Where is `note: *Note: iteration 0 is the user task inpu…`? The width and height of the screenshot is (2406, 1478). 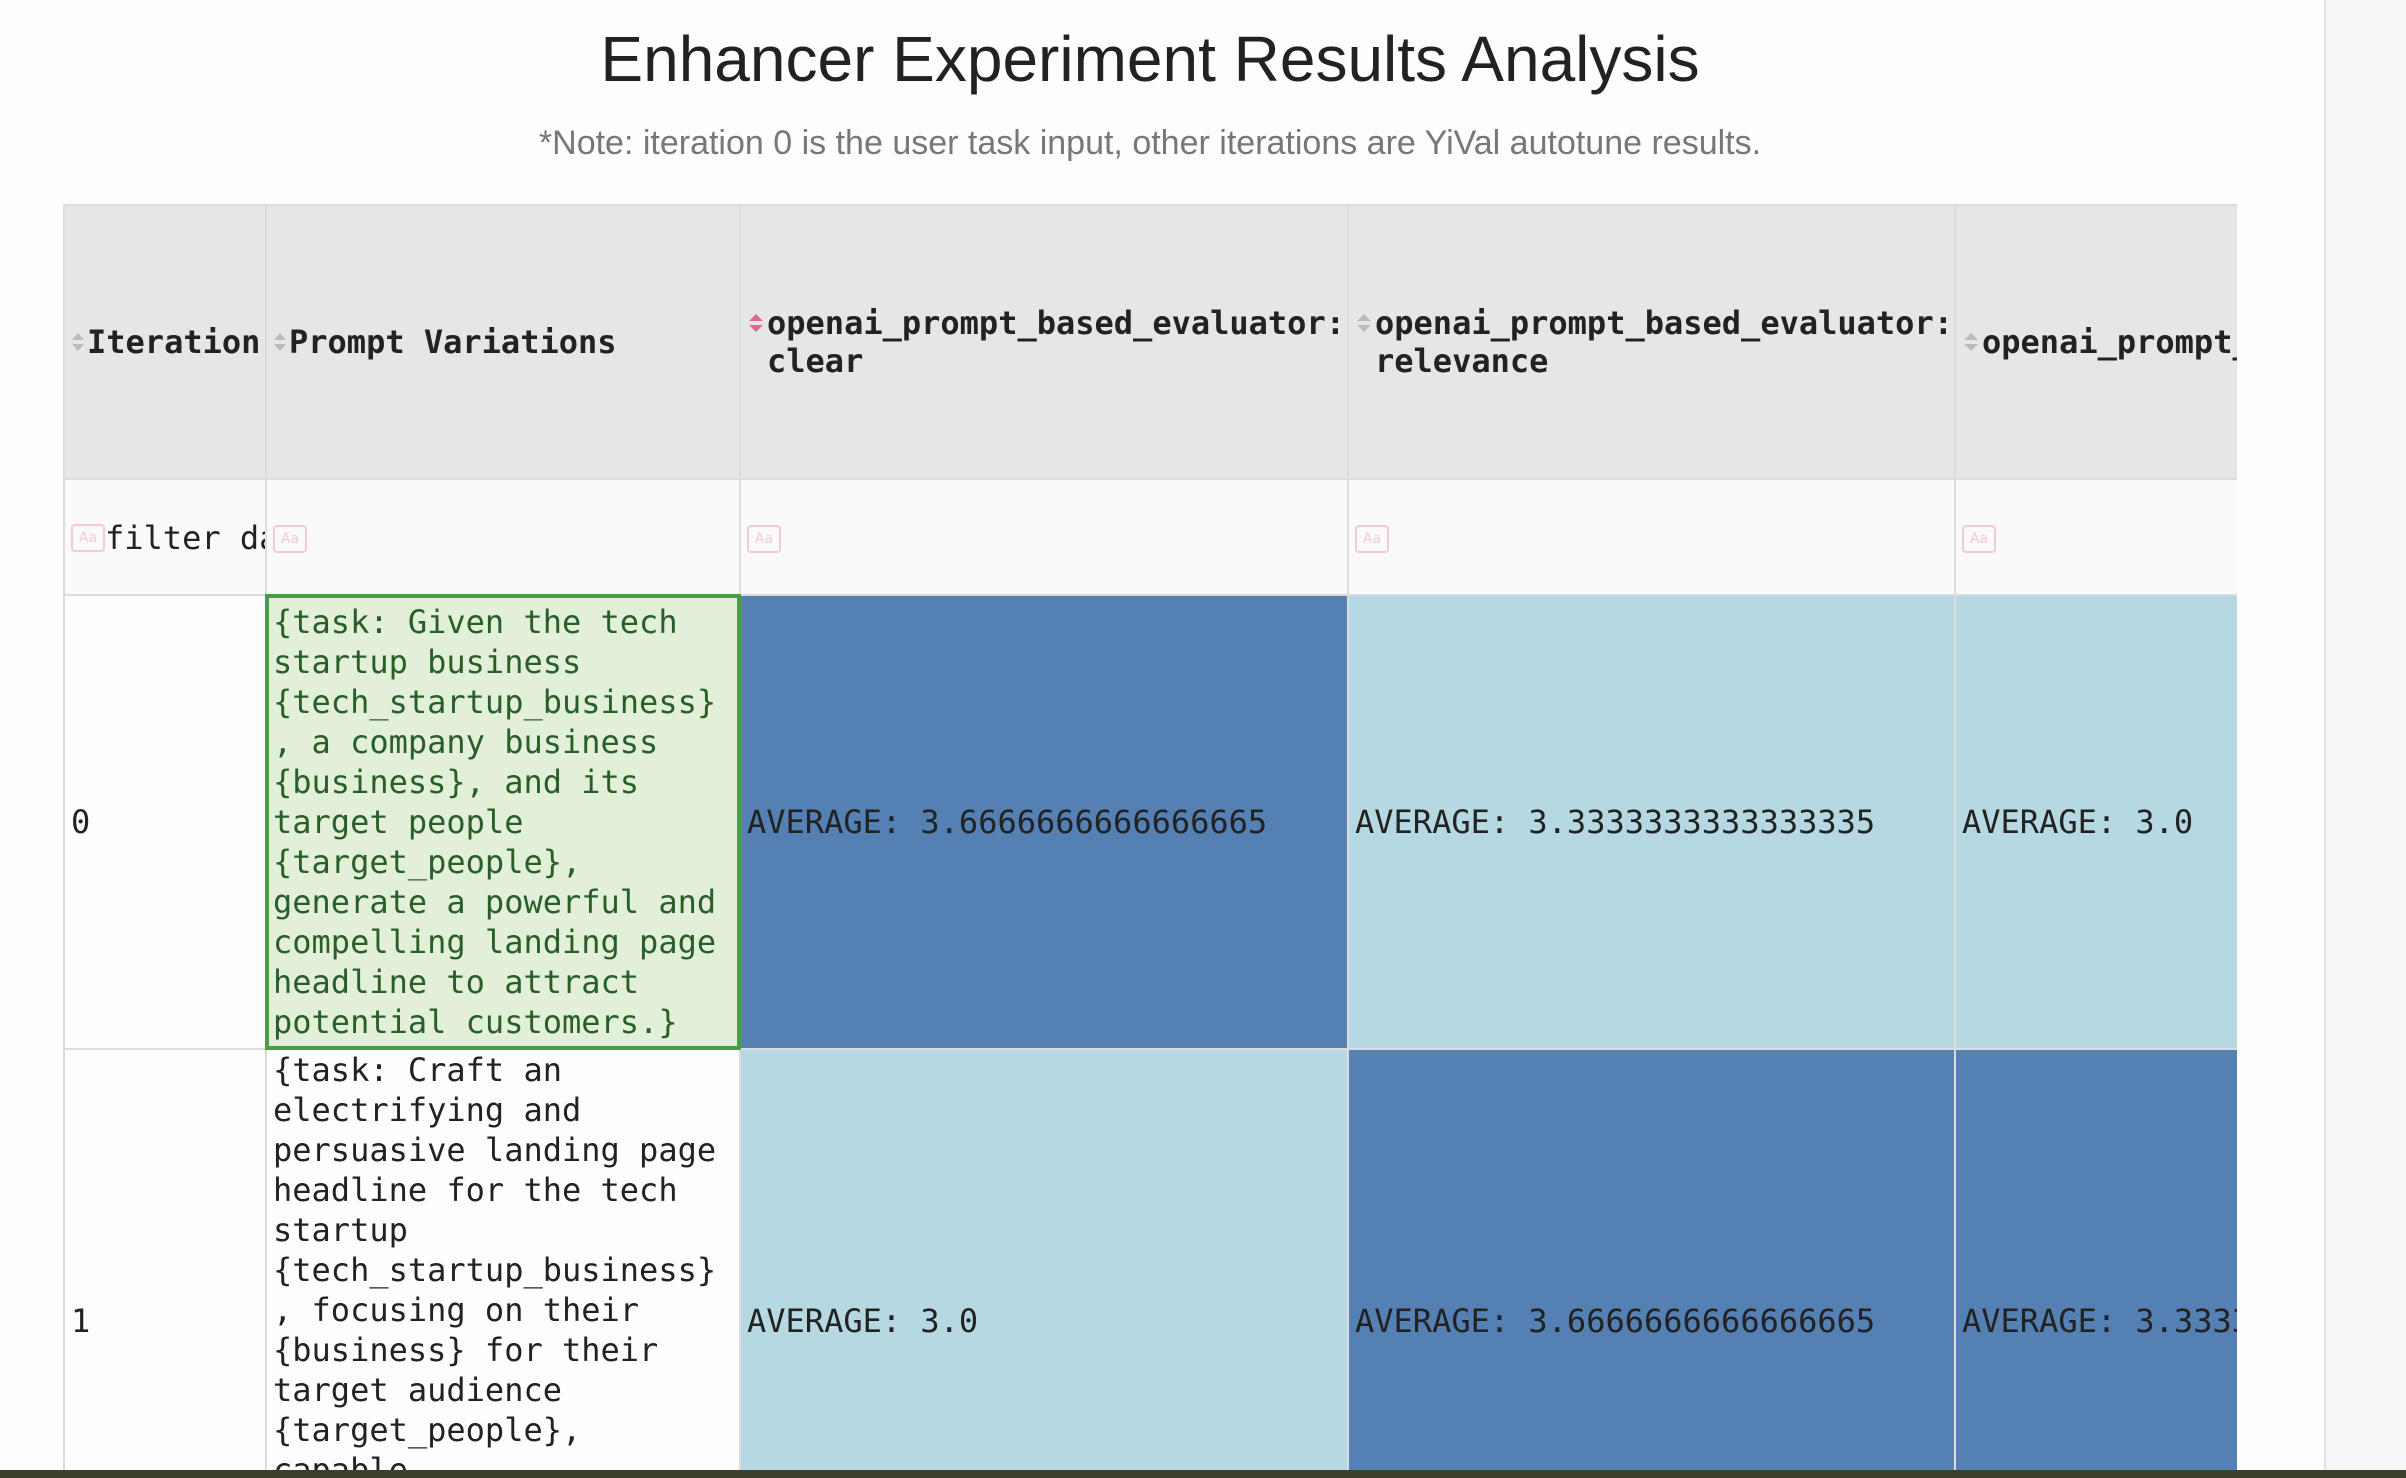 note: *Note: iteration 0 is the user task inpu… is located at coordinates (1150, 143).